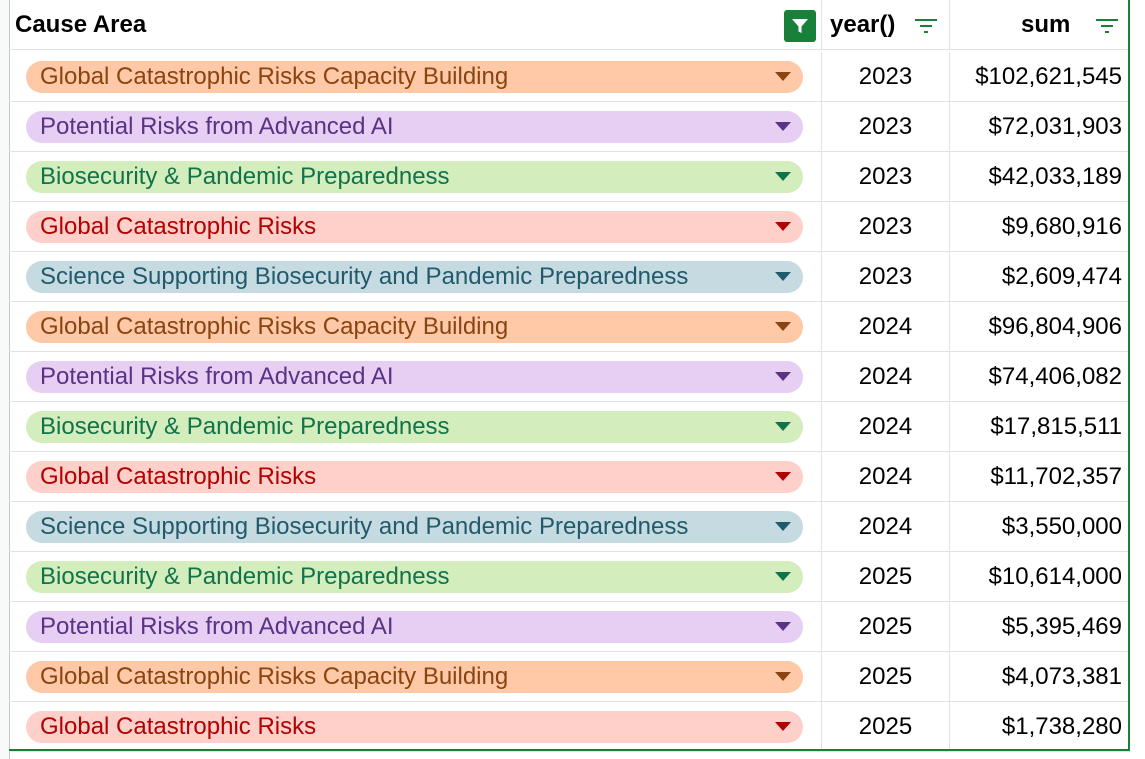  Describe the element at coordinates (415, 25) in the screenshot. I see `header-cause-area: Cause Area` at that location.